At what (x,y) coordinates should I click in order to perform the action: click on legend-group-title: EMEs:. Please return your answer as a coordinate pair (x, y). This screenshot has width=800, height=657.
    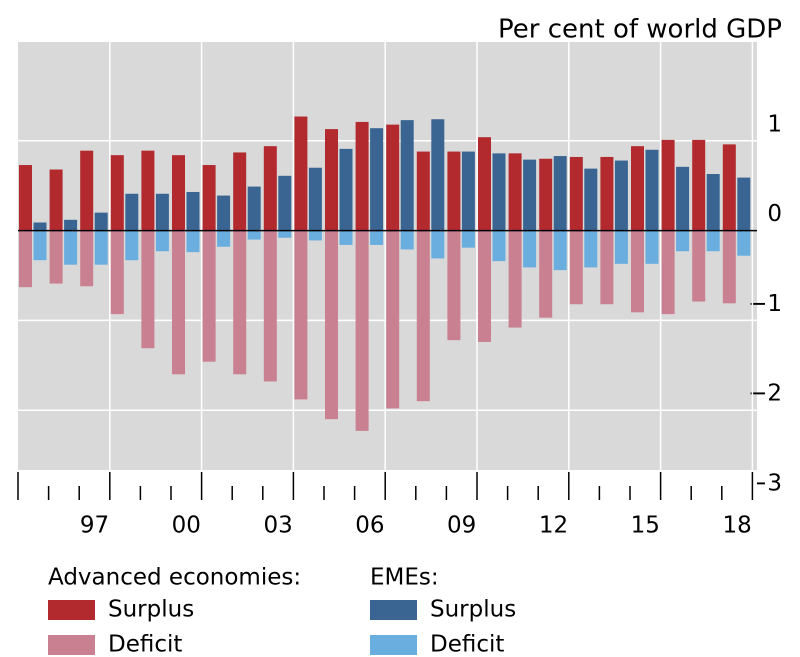
    Looking at the image, I should click on (404, 578).